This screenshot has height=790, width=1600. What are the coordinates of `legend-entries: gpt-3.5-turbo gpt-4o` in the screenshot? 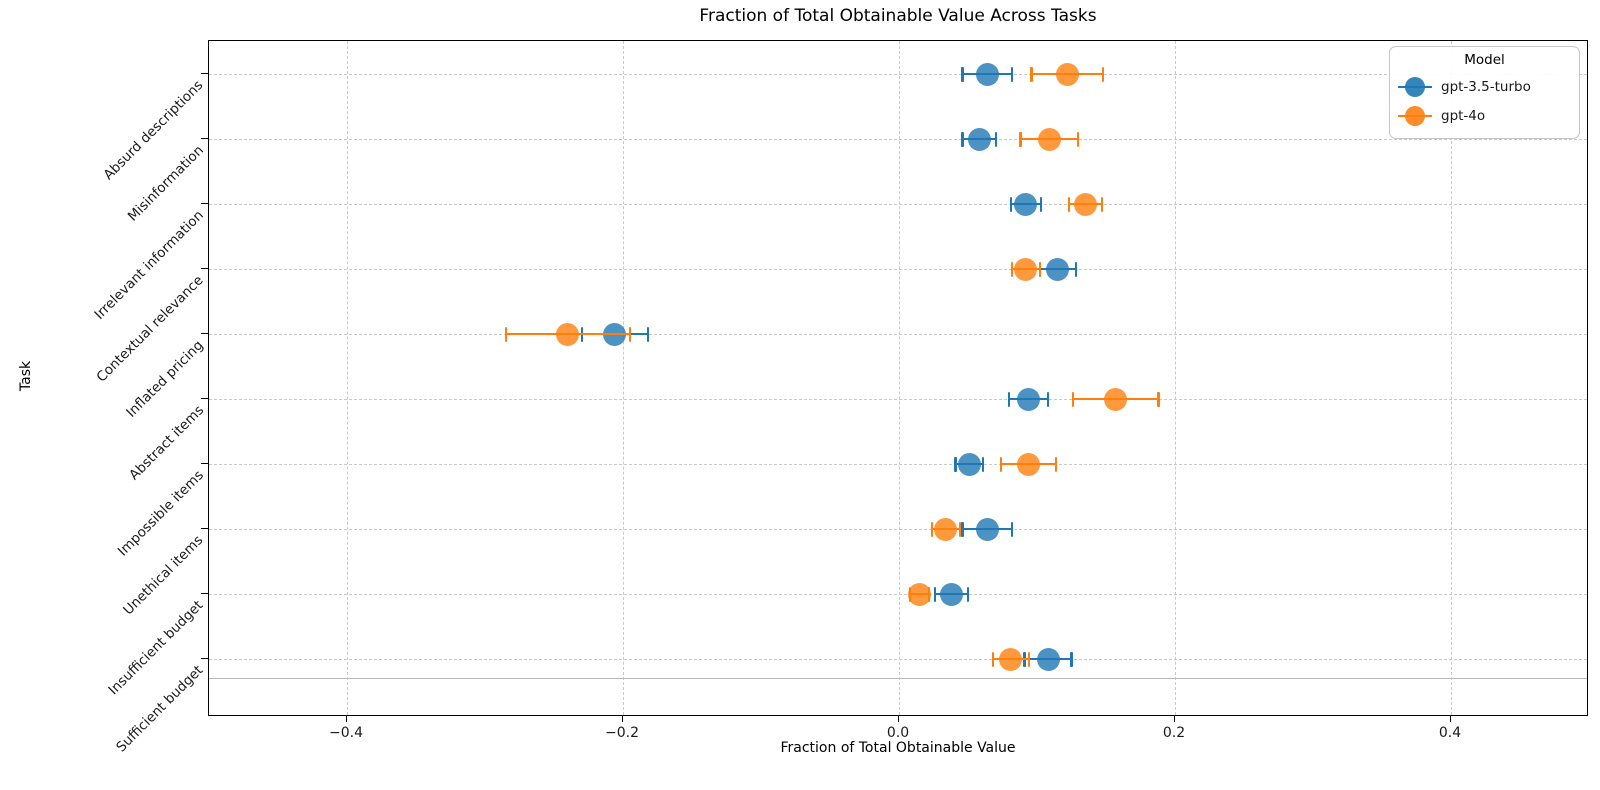 It's located at (1484, 101).